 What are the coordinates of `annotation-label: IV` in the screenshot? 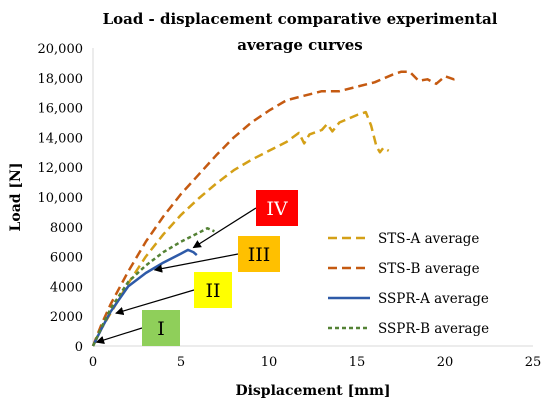 It's located at (277, 209).